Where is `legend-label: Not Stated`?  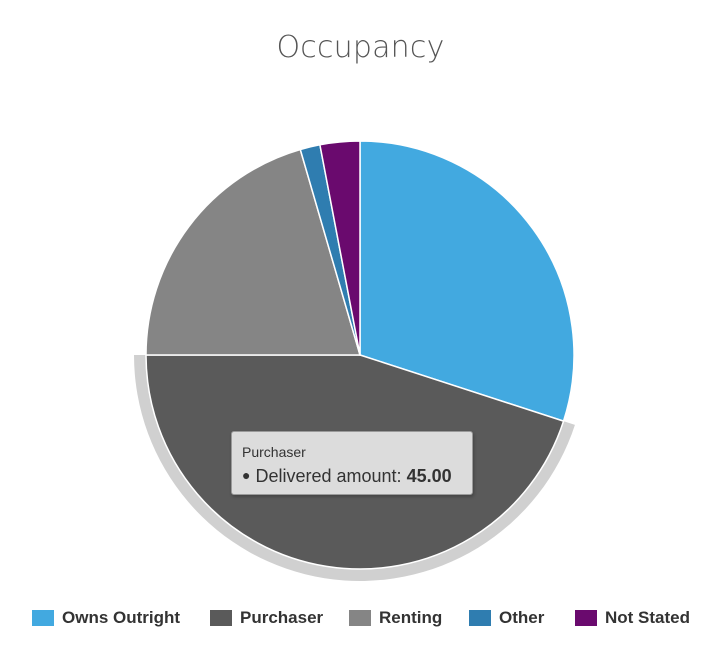 legend-label: Not Stated is located at coordinates (647, 617).